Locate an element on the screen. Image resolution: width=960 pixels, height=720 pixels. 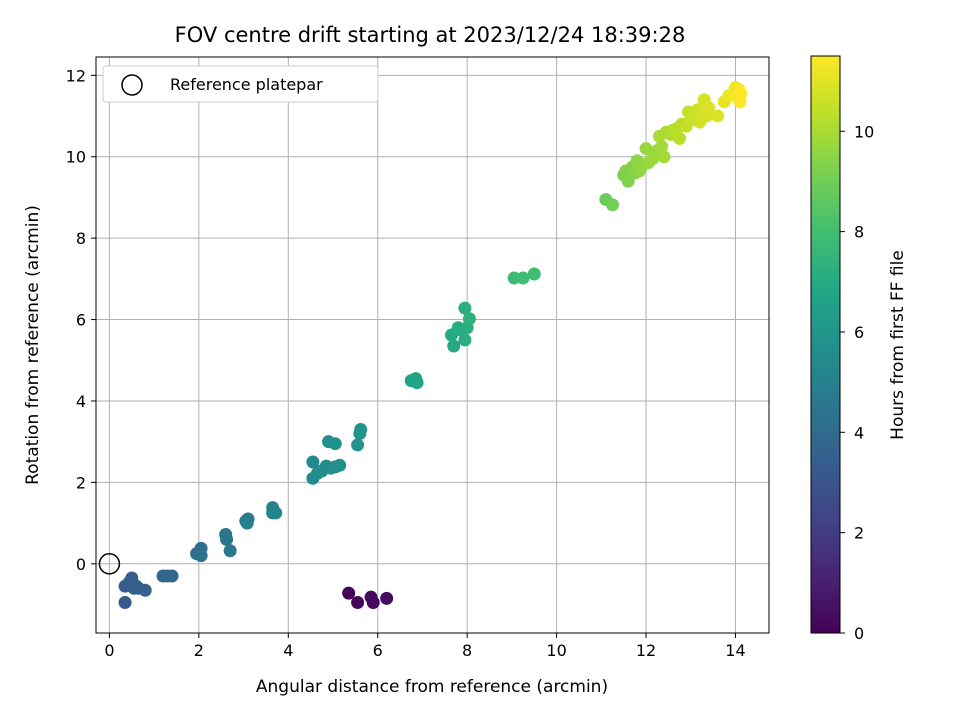
legend-marker-icon is located at coordinates (132, 85).